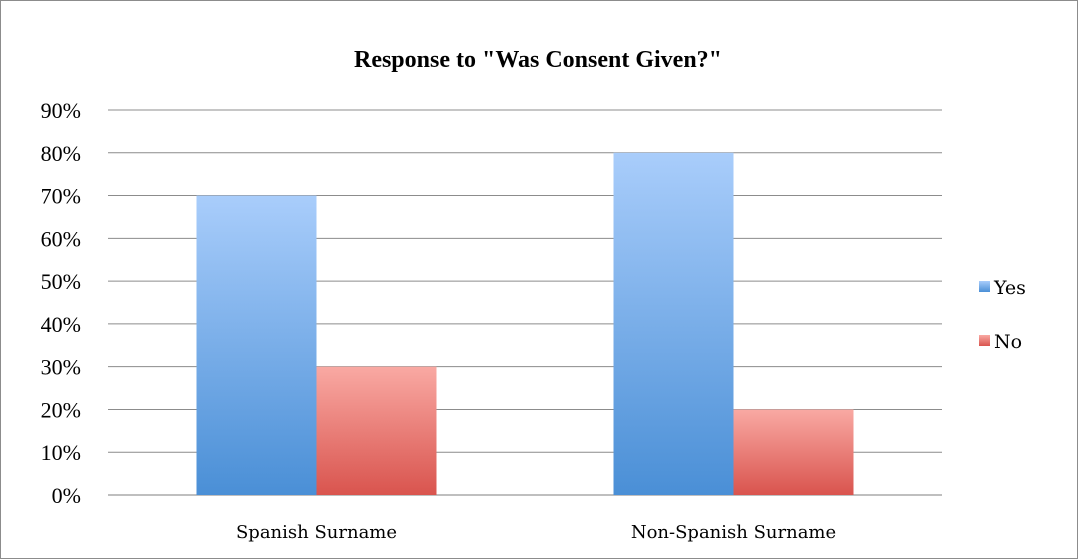 The width and height of the screenshot is (1078, 560). Describe the element at coordinates (61, 110) in the screenshot. I see `y-tick-label: 90%` at that location.